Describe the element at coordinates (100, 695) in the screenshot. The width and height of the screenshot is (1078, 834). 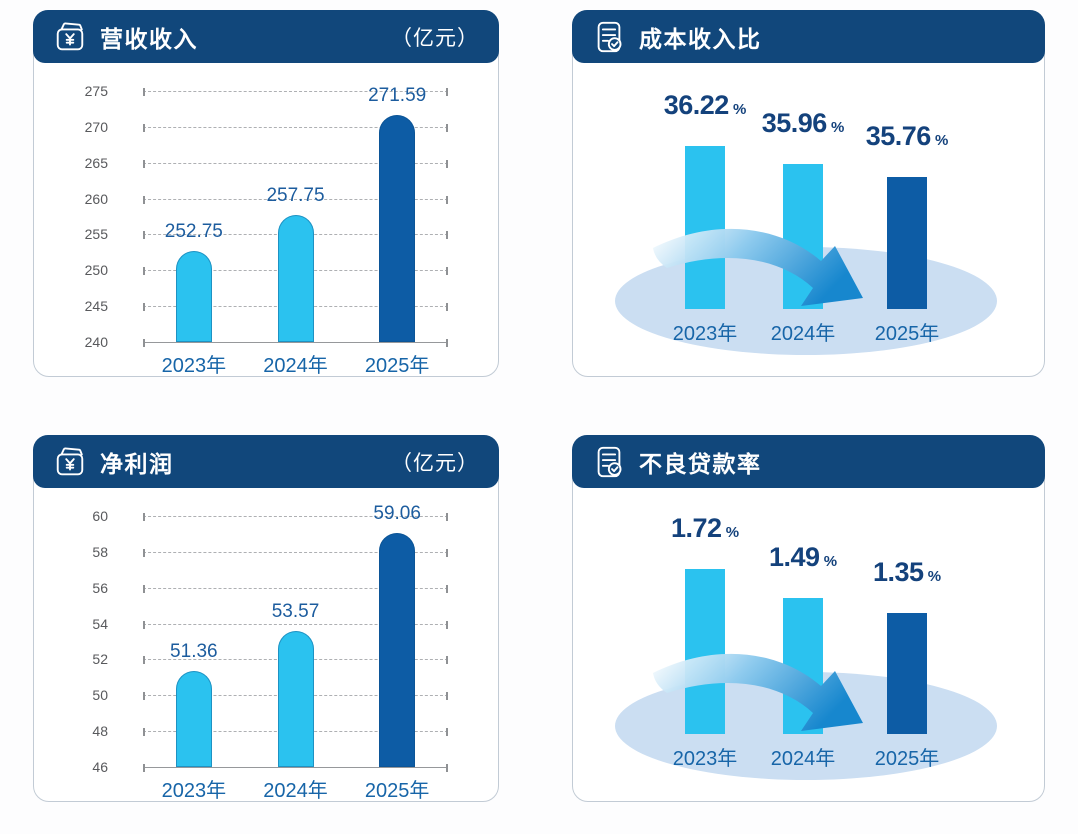
I see `y-tick-label: 50` at that location.